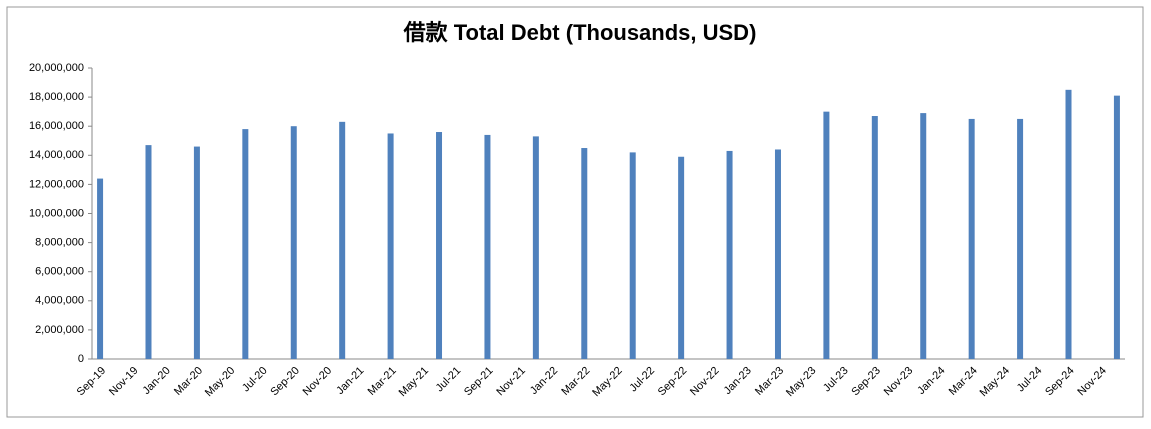 This screenshot has width=1151, height=429. I want to click on y-tick-label: 8,000,000, so click(59, 243).